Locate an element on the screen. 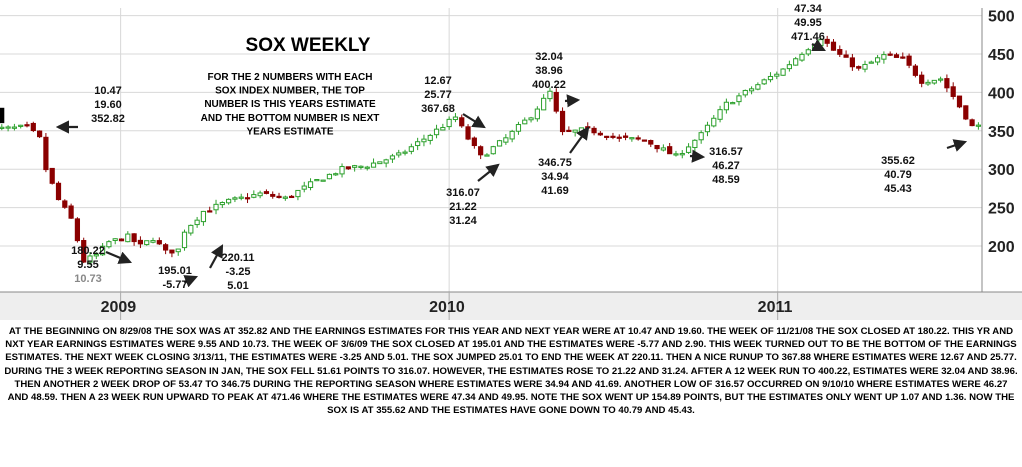 Image resolution: width=1022 pixels, height=467 pixels. callout-label: 5.01 is located at coordinates (237, 286).